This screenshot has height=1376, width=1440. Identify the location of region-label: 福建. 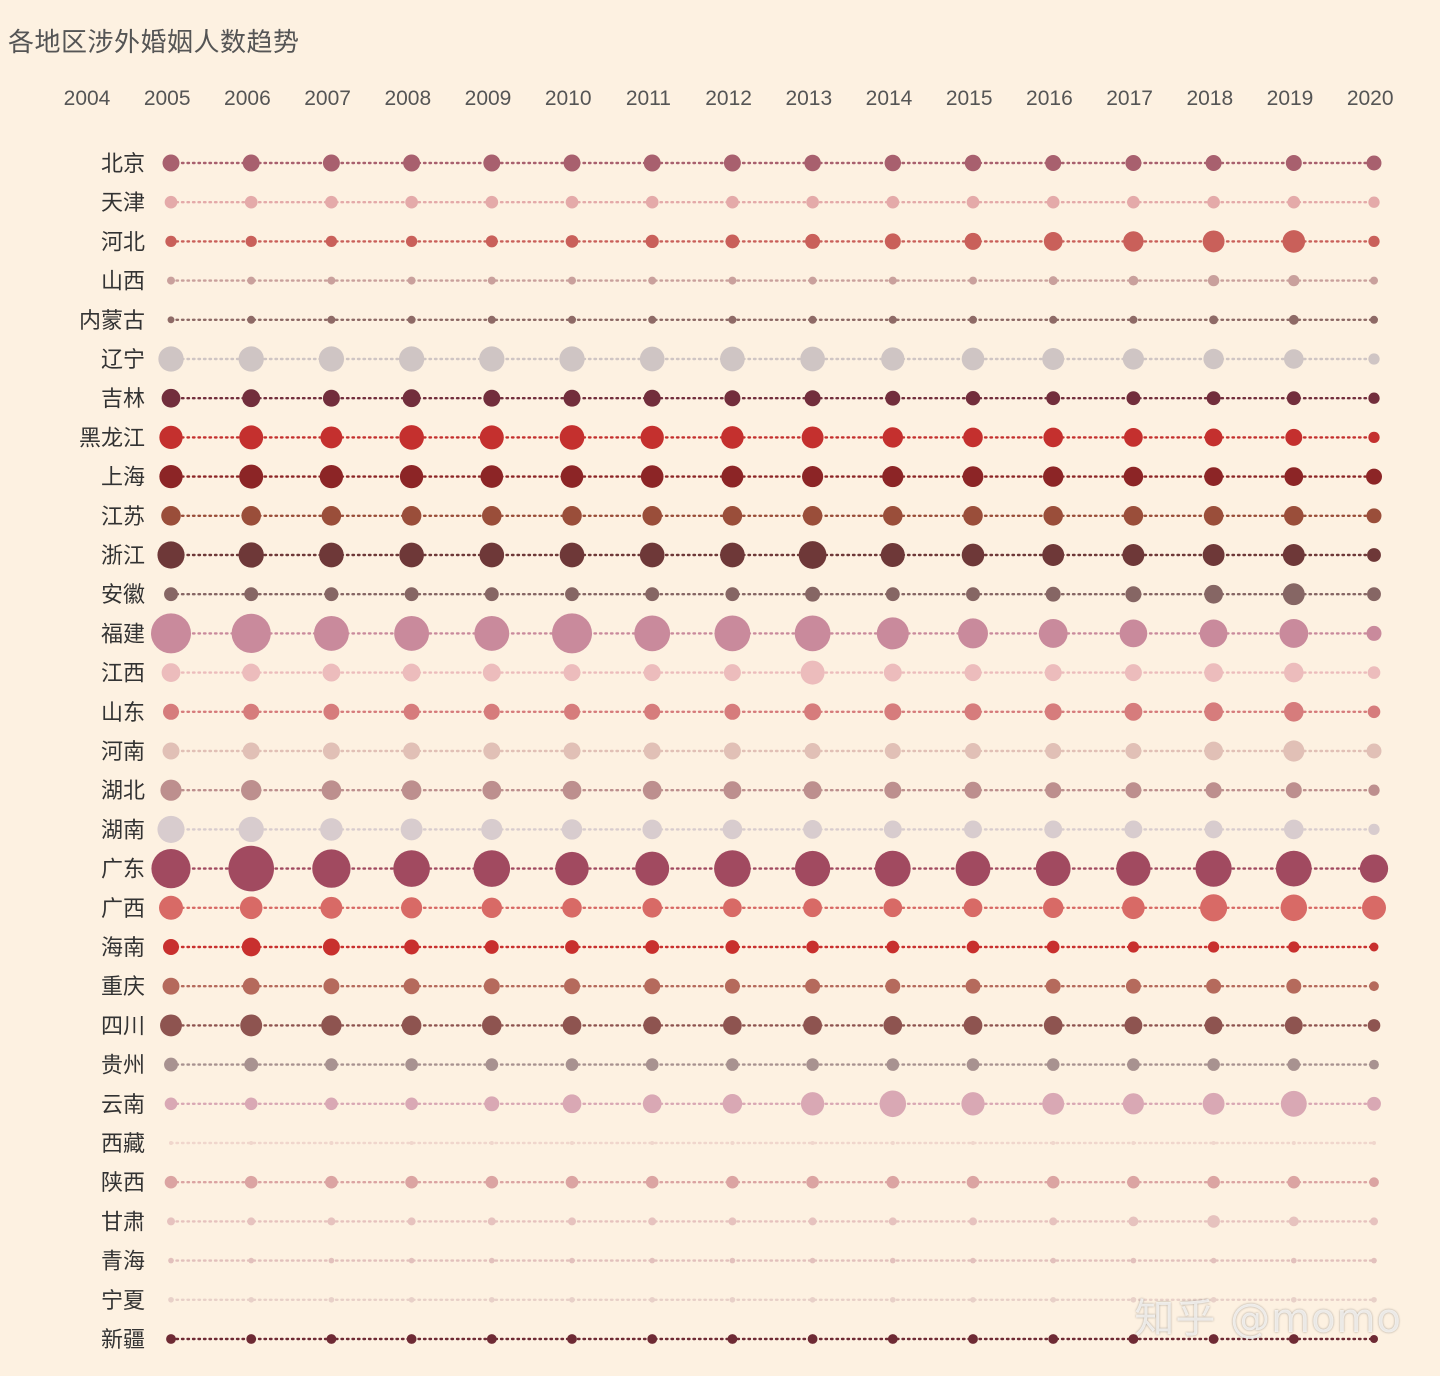
(123, 634).